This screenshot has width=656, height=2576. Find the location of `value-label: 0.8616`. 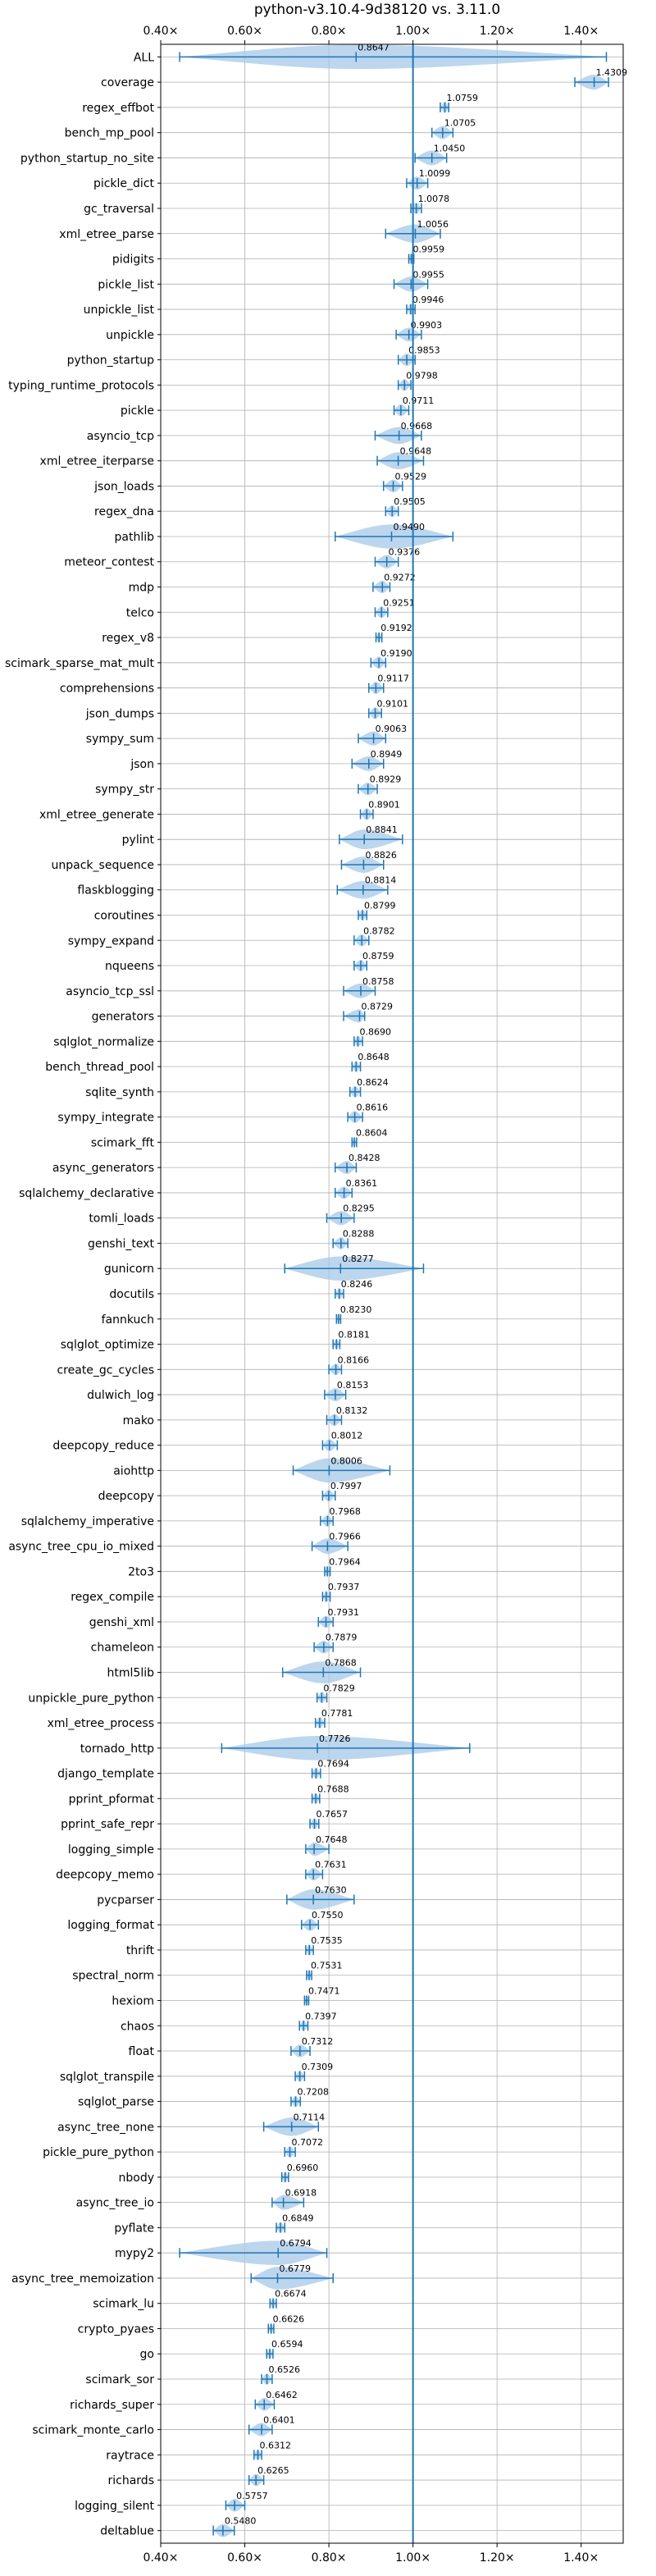

value-label: 0.8616 is located at coordinates (373, 1108).